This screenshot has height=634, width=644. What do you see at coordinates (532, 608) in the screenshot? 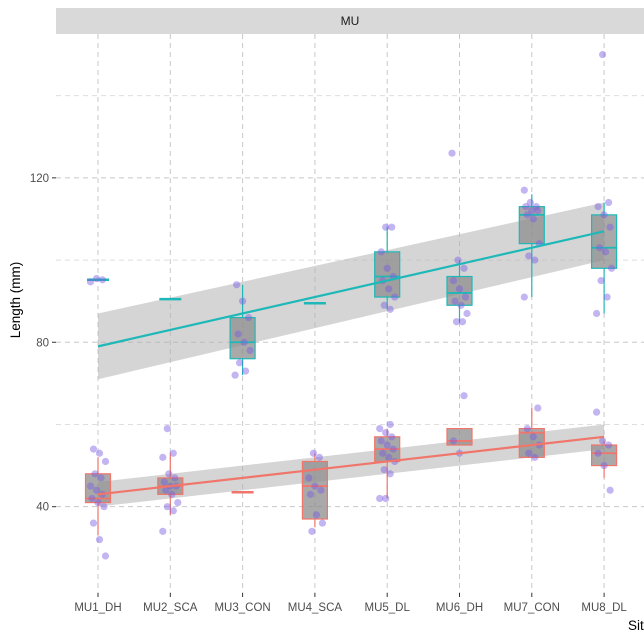
I see `x-tick-label: MU7_CON` at bounding box center [532, 608].